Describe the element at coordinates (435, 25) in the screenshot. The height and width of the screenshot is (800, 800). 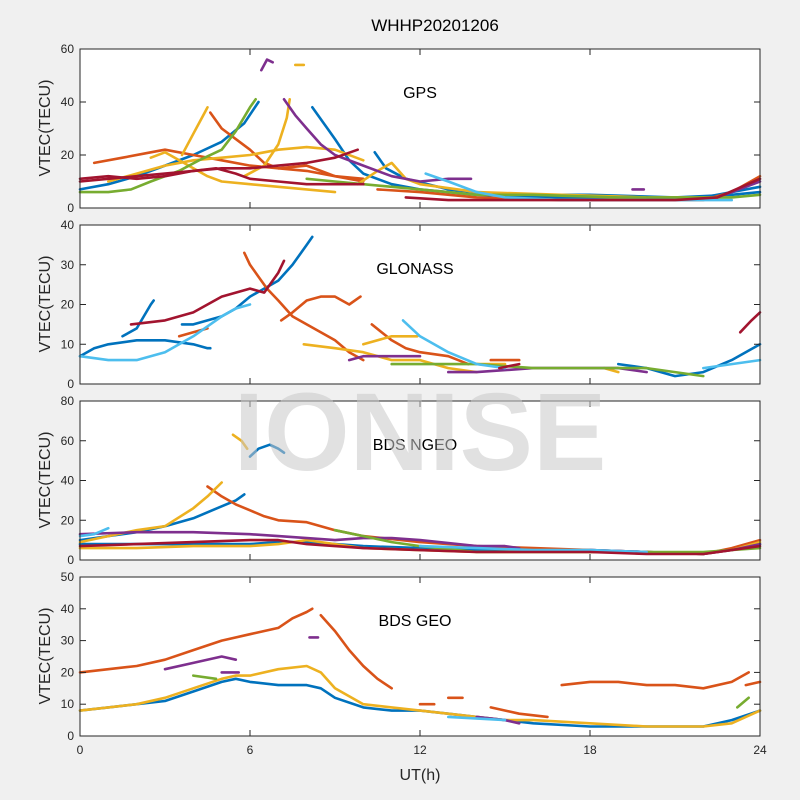
I see `figure-title: WHHP20201206` at that location.